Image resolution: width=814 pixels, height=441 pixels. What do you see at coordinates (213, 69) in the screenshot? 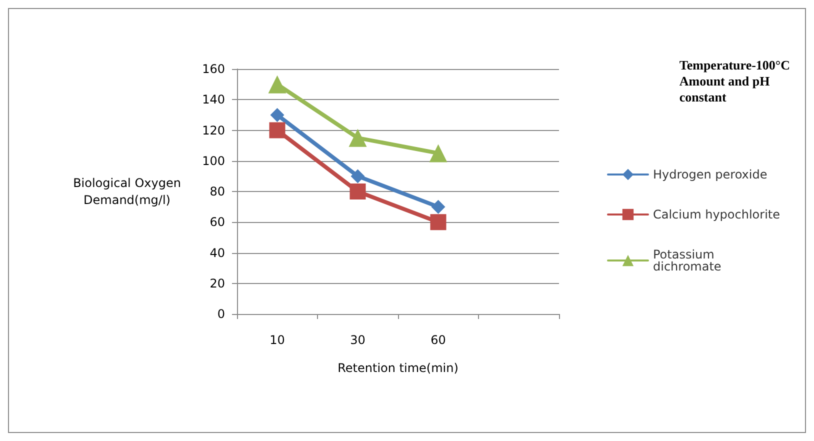
I see `y-tick-label: 160` at bounding box center [213, 69].